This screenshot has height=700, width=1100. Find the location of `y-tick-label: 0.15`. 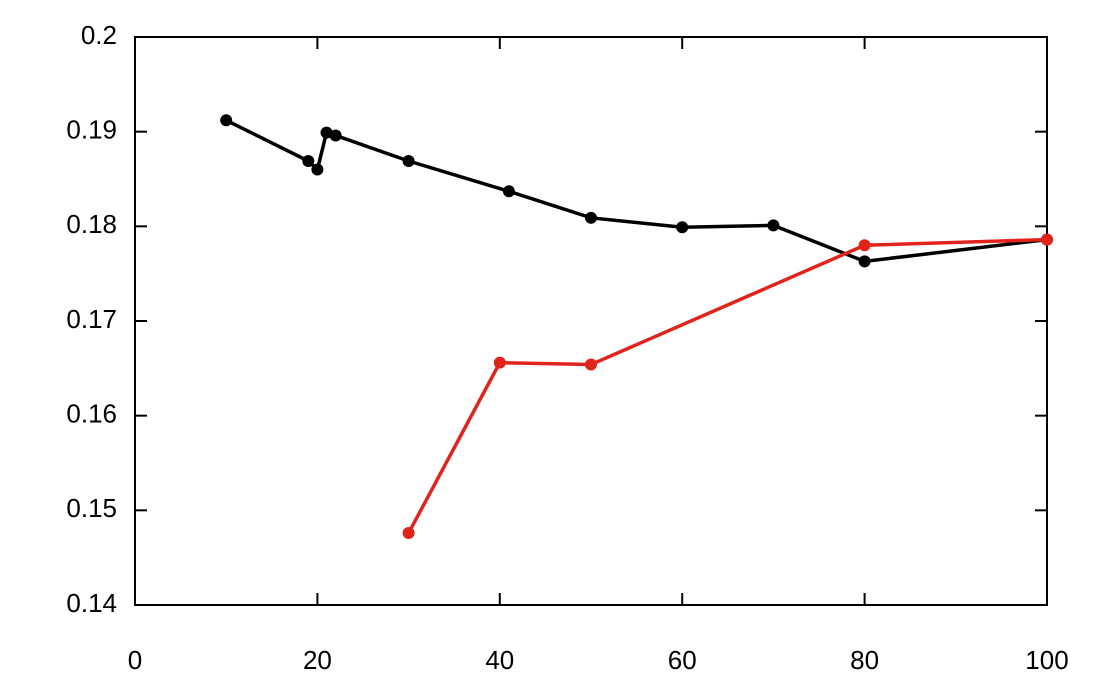

y-tick-label: 0.15 is located at coordinates (91, 508).